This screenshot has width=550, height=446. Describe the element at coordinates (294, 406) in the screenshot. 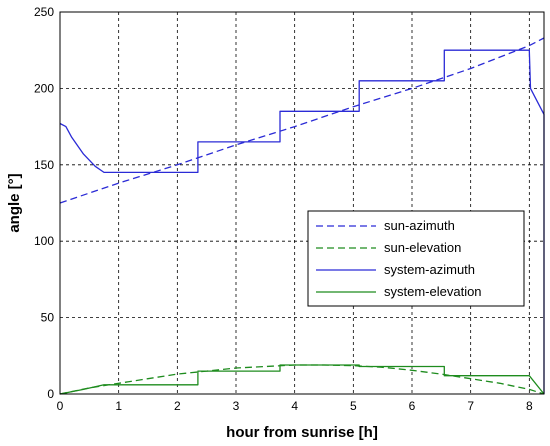

I see `x-tick-label: 4` at that location.